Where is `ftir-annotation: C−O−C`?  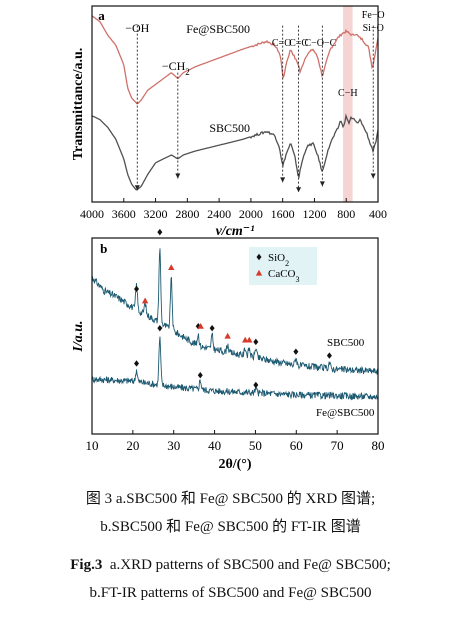 ftir-annotation: C−O−C is located at coordinates (320, 43).